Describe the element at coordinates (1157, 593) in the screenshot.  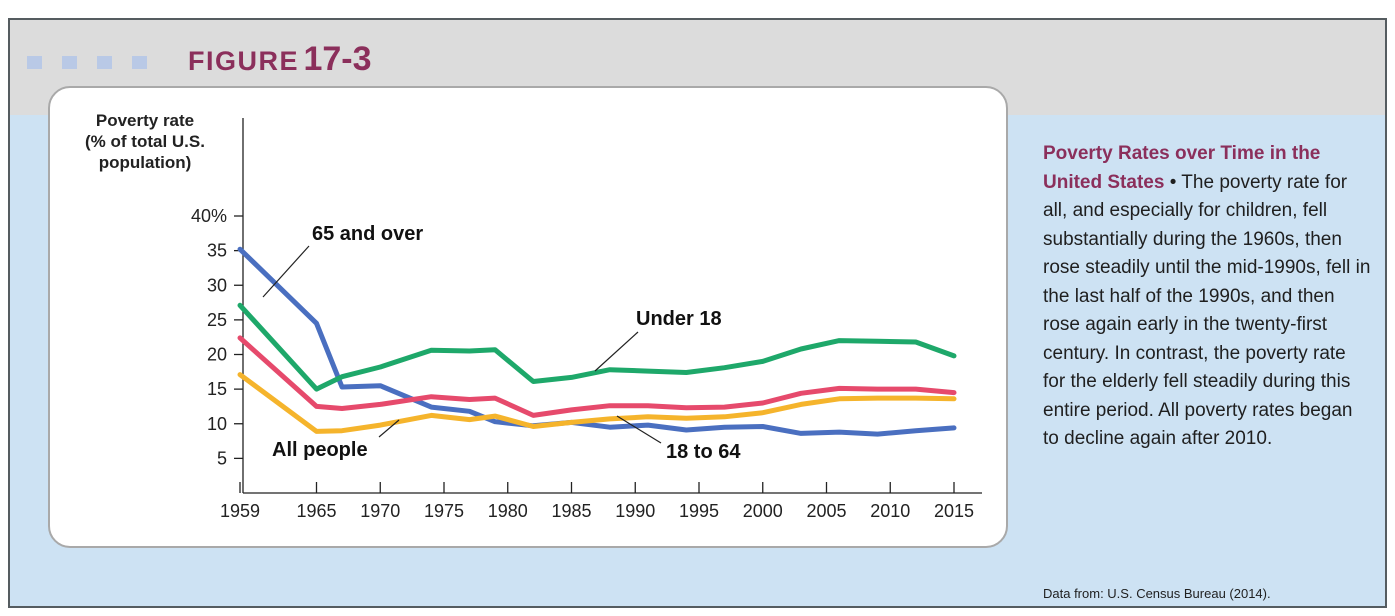
I see `caption-source: Data from: U.S. Census Bureau (2014).` at that location.